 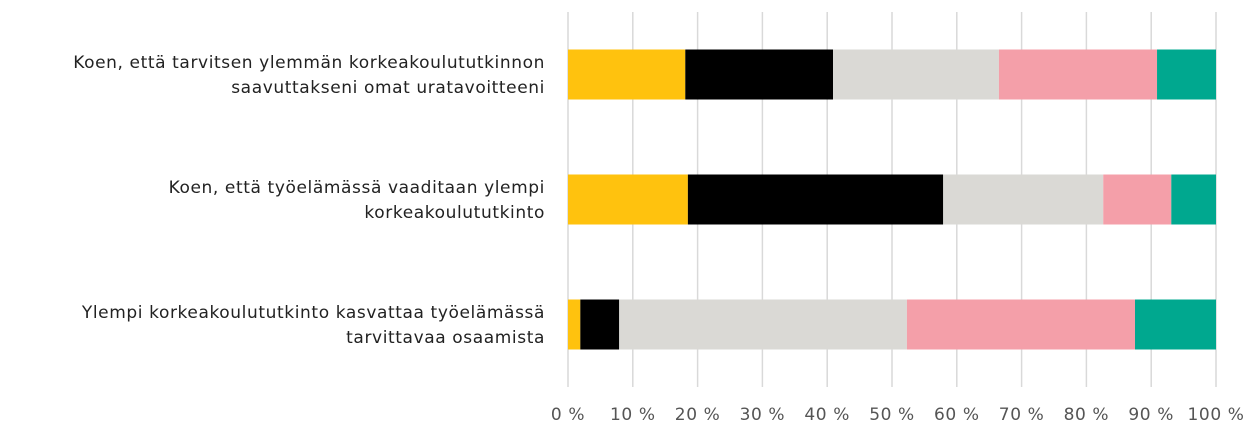 I want to click on x-tick-label: 10 %, so click(x=633, y=415).